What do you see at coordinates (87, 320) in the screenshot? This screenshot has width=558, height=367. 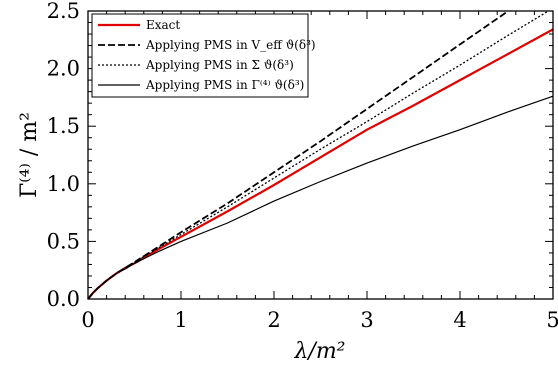 I see `x-tick-label: 0` at bounding box center [87, 320].